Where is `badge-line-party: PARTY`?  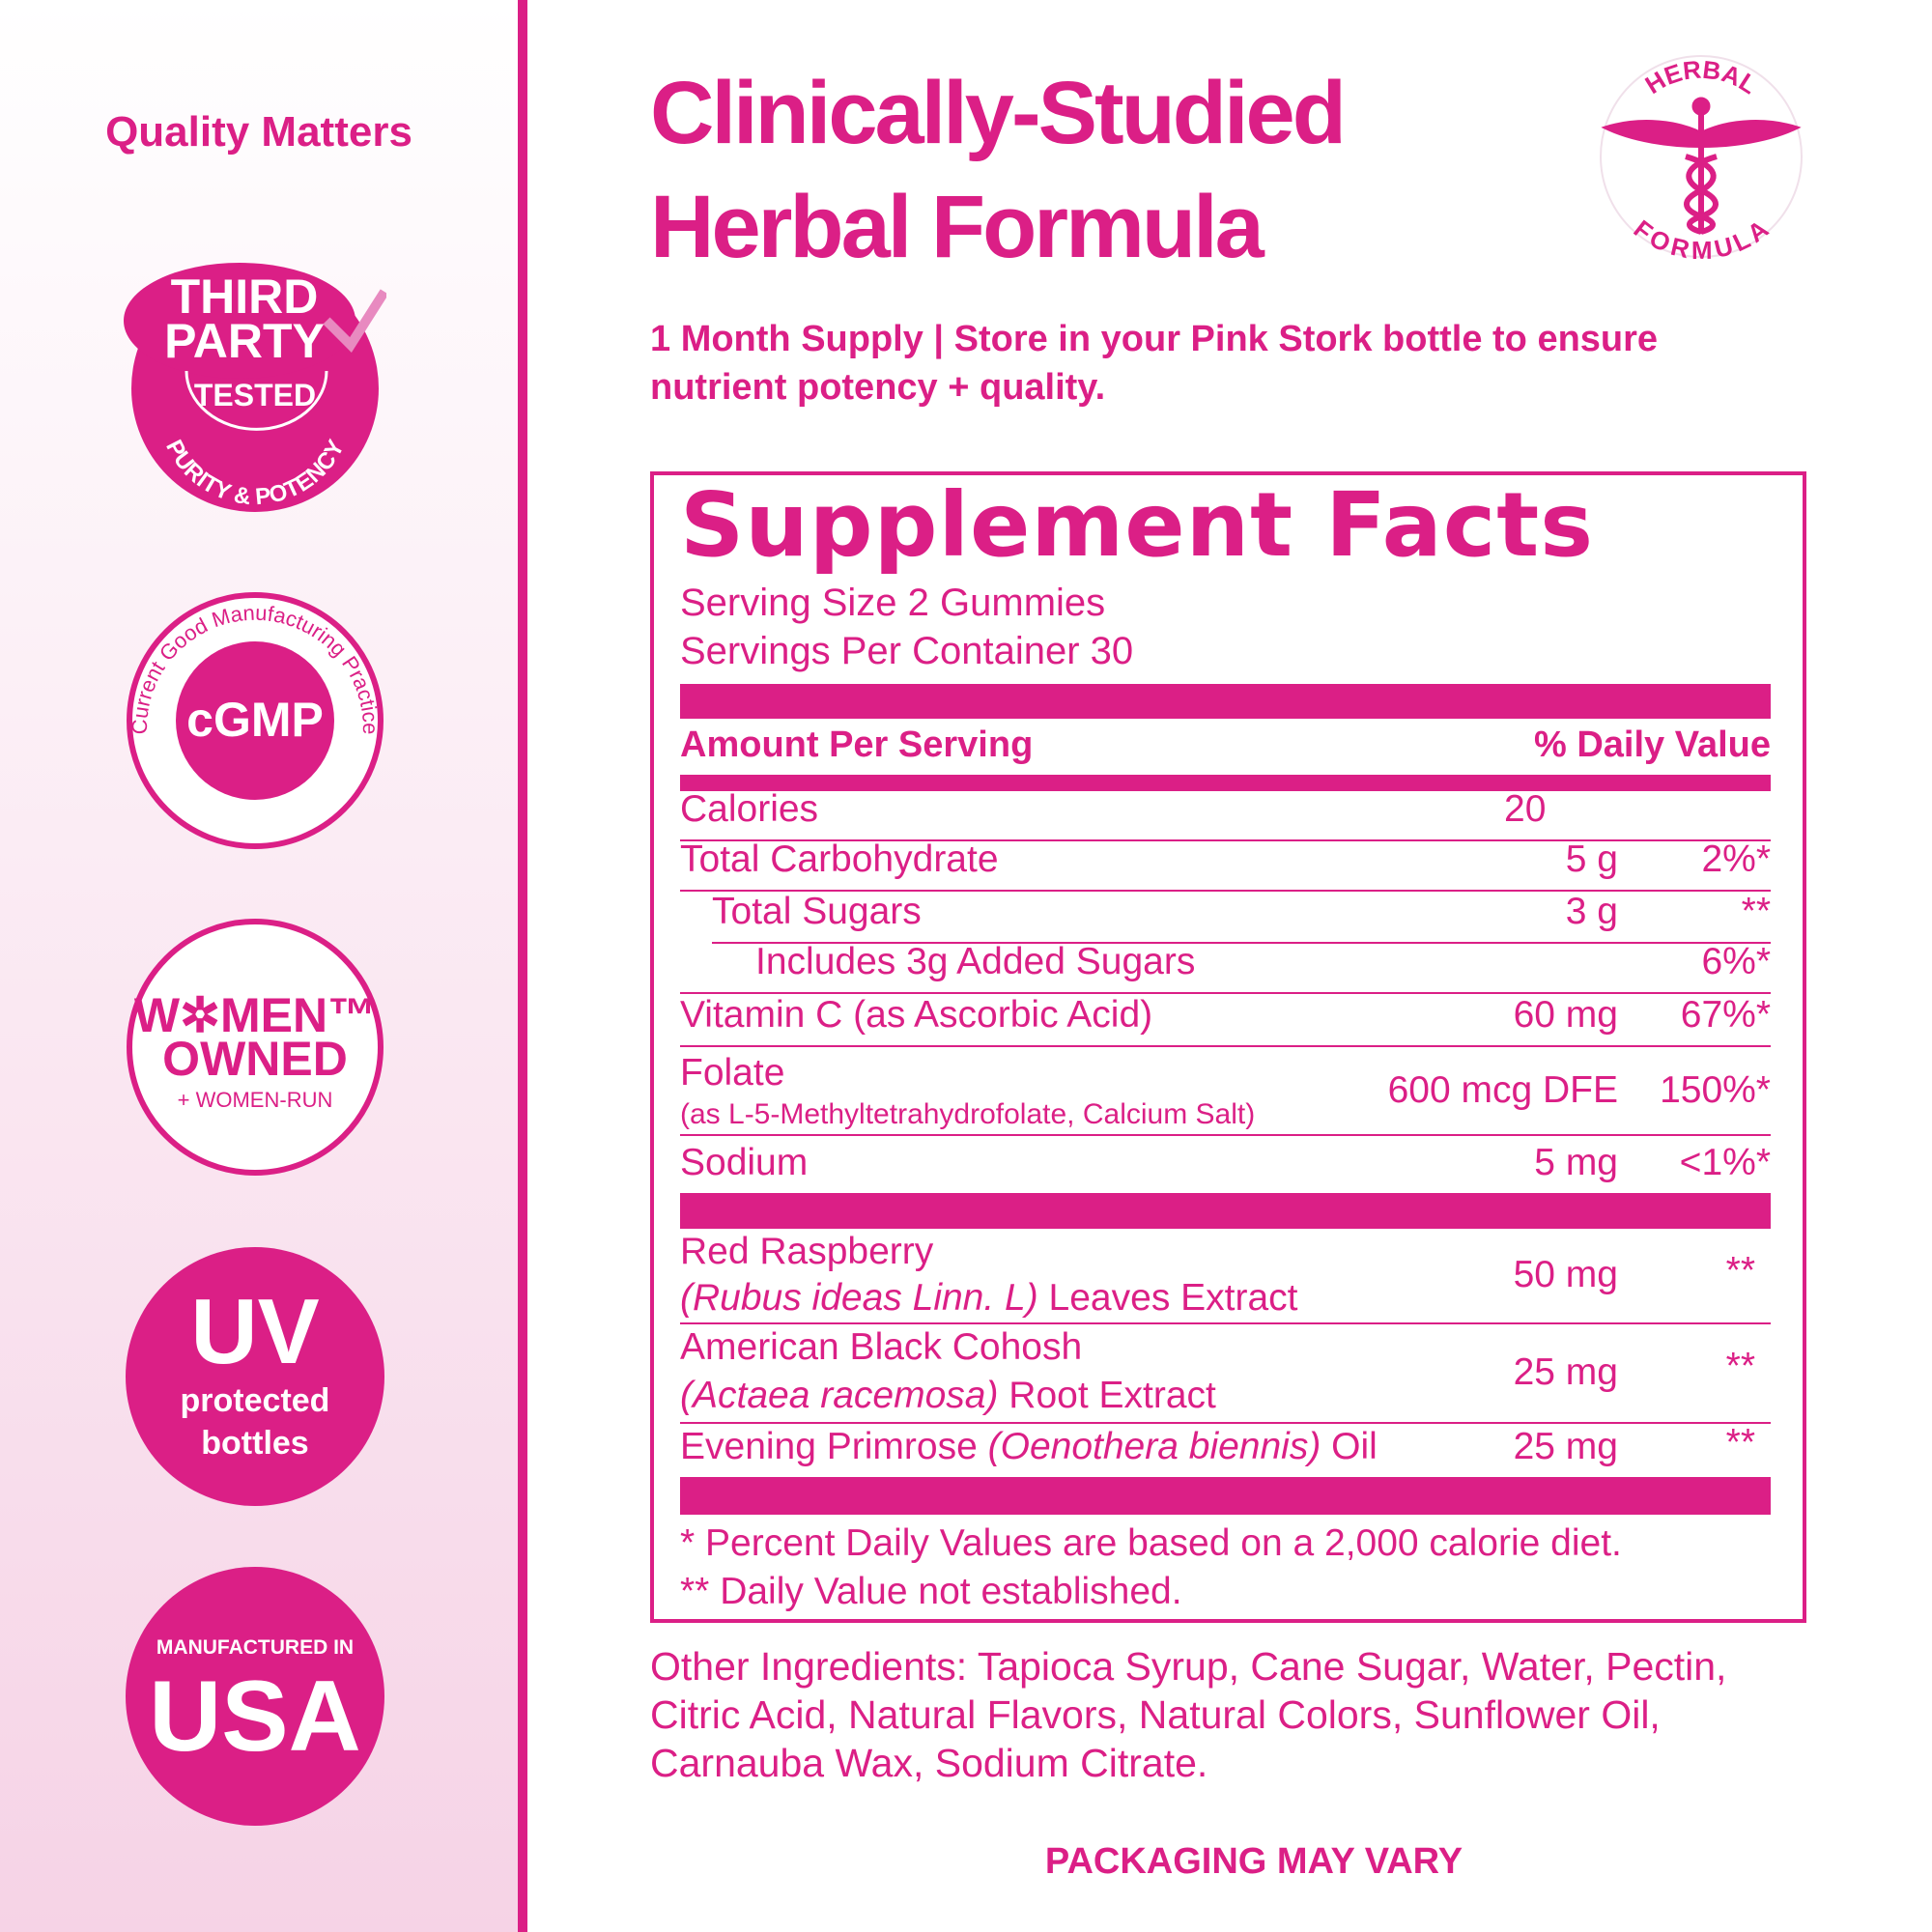
badge-line-party: PARTY is located at coordinates (244, 341).